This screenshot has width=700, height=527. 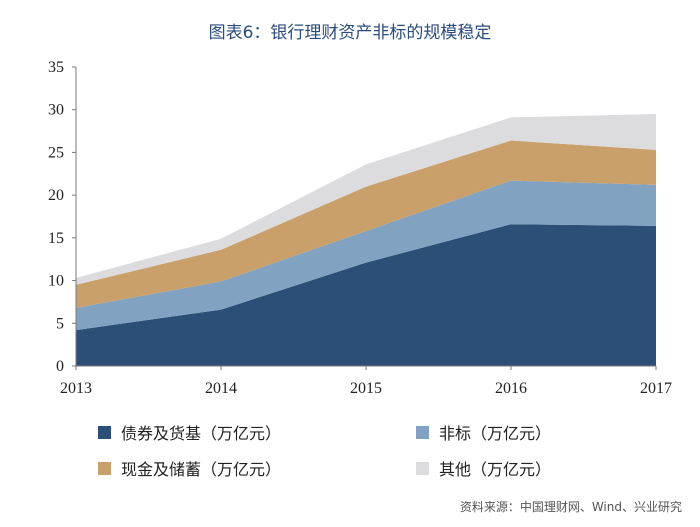 What do you see at coordinates (570, 507) in the screenshot?
I see `source-note: 资料来源：中国理财网、Wind、兴业研究` at bounding box center [570, 507].